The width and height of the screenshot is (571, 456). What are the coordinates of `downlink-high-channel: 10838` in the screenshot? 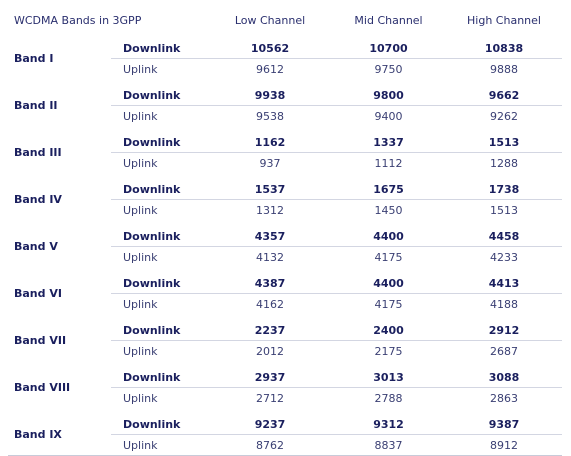 It's located at (504, 46).